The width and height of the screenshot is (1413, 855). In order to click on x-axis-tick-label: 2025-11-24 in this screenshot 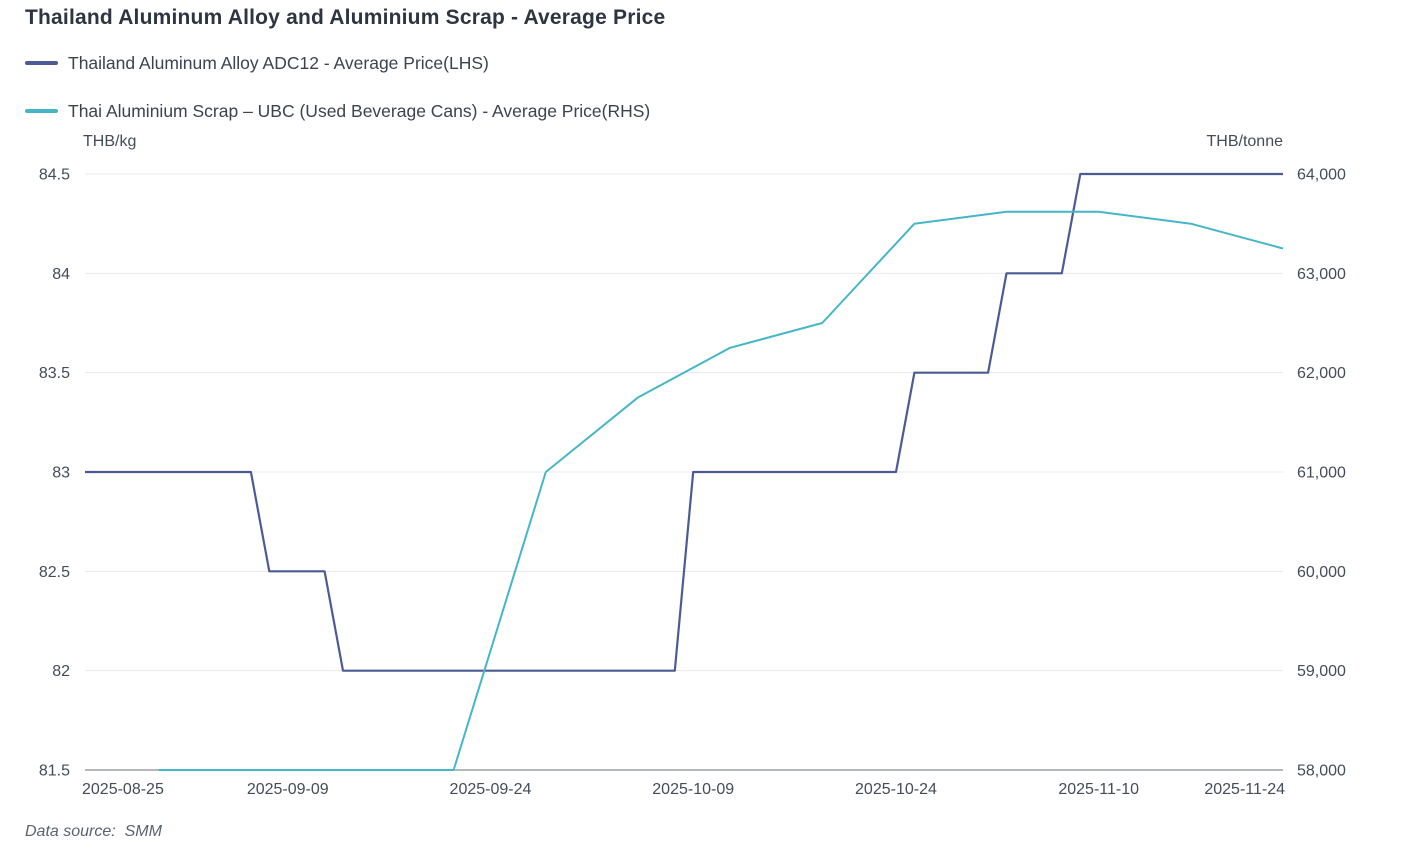, I will do `click(1244, 789)`.